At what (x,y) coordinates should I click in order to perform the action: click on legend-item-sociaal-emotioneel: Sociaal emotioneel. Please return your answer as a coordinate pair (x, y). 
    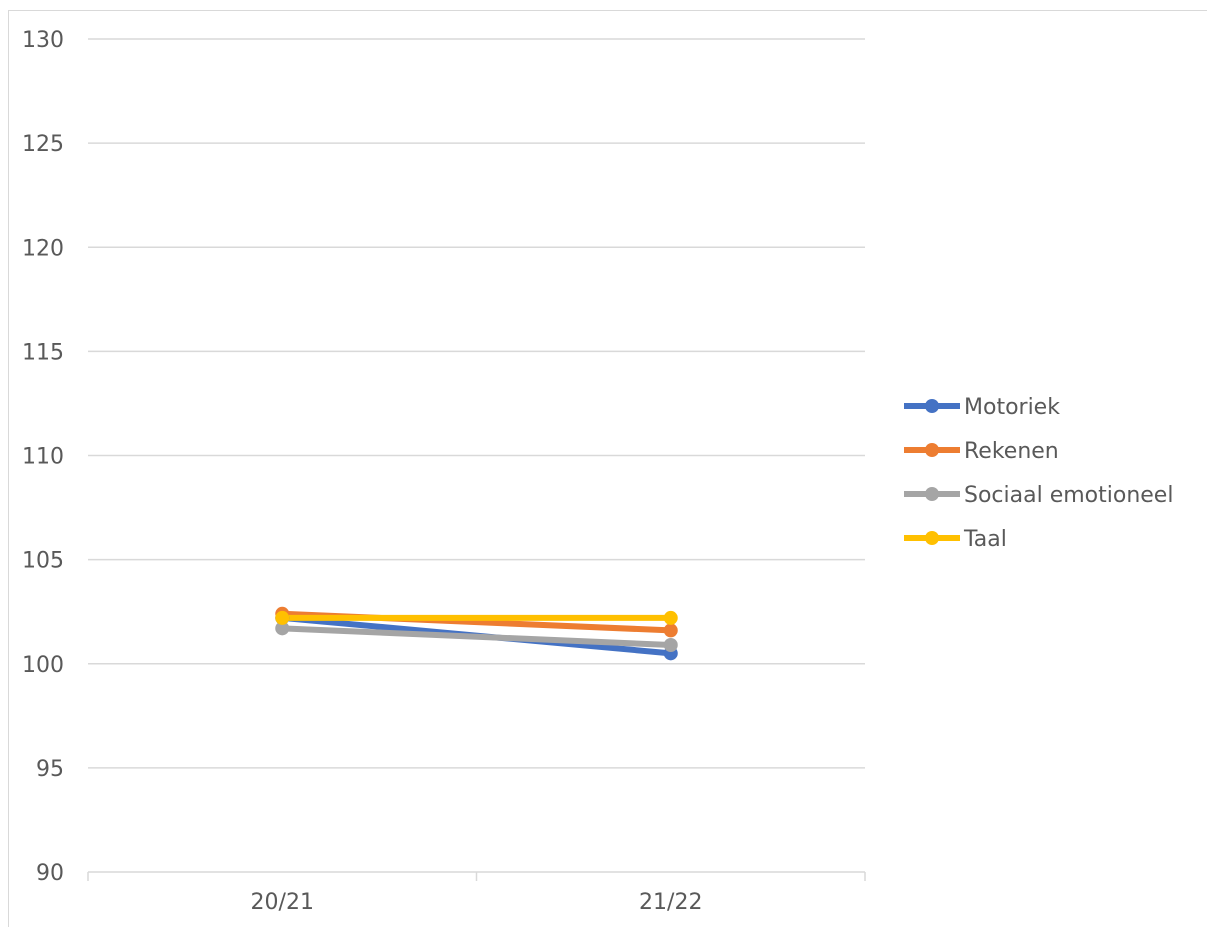
    Looking at the image, I should click on (1038, 495).